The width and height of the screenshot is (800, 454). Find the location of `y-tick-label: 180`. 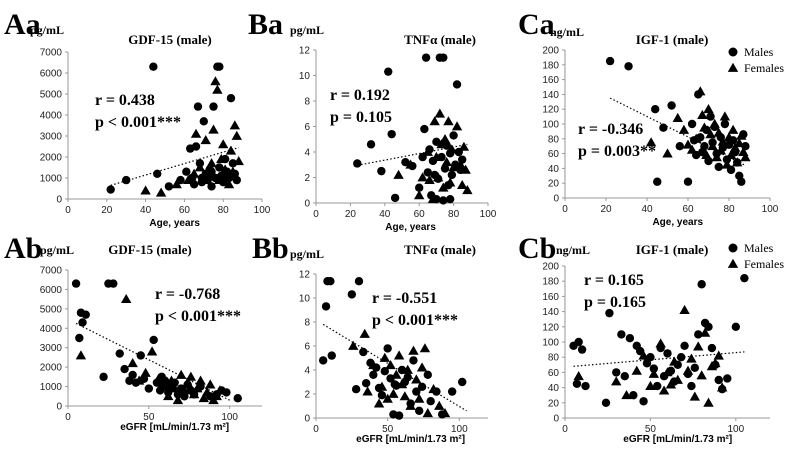

y-tick-label: 180 is located at coordinates (550, 65).